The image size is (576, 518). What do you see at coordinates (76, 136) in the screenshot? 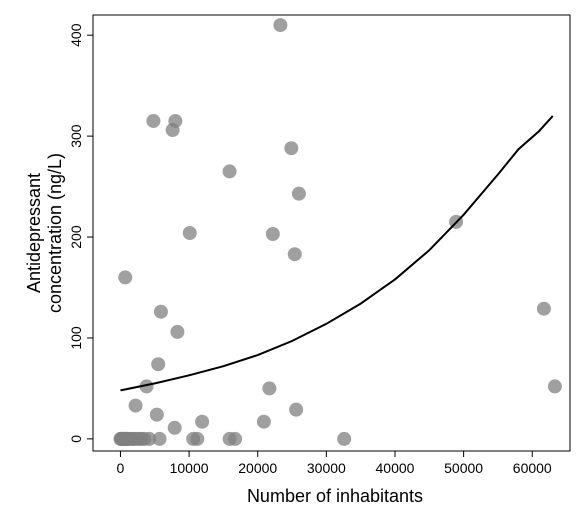
I see `y-tick-label: 300` at bounding box center [76, 136].